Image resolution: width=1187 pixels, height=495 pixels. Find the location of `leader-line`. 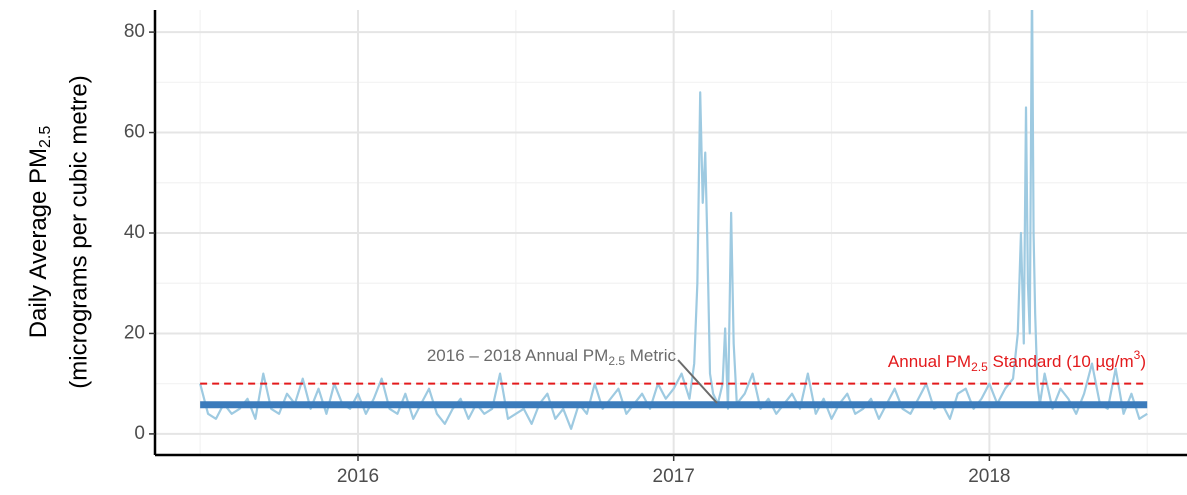

leader-line is located at coordinates (697, 381).